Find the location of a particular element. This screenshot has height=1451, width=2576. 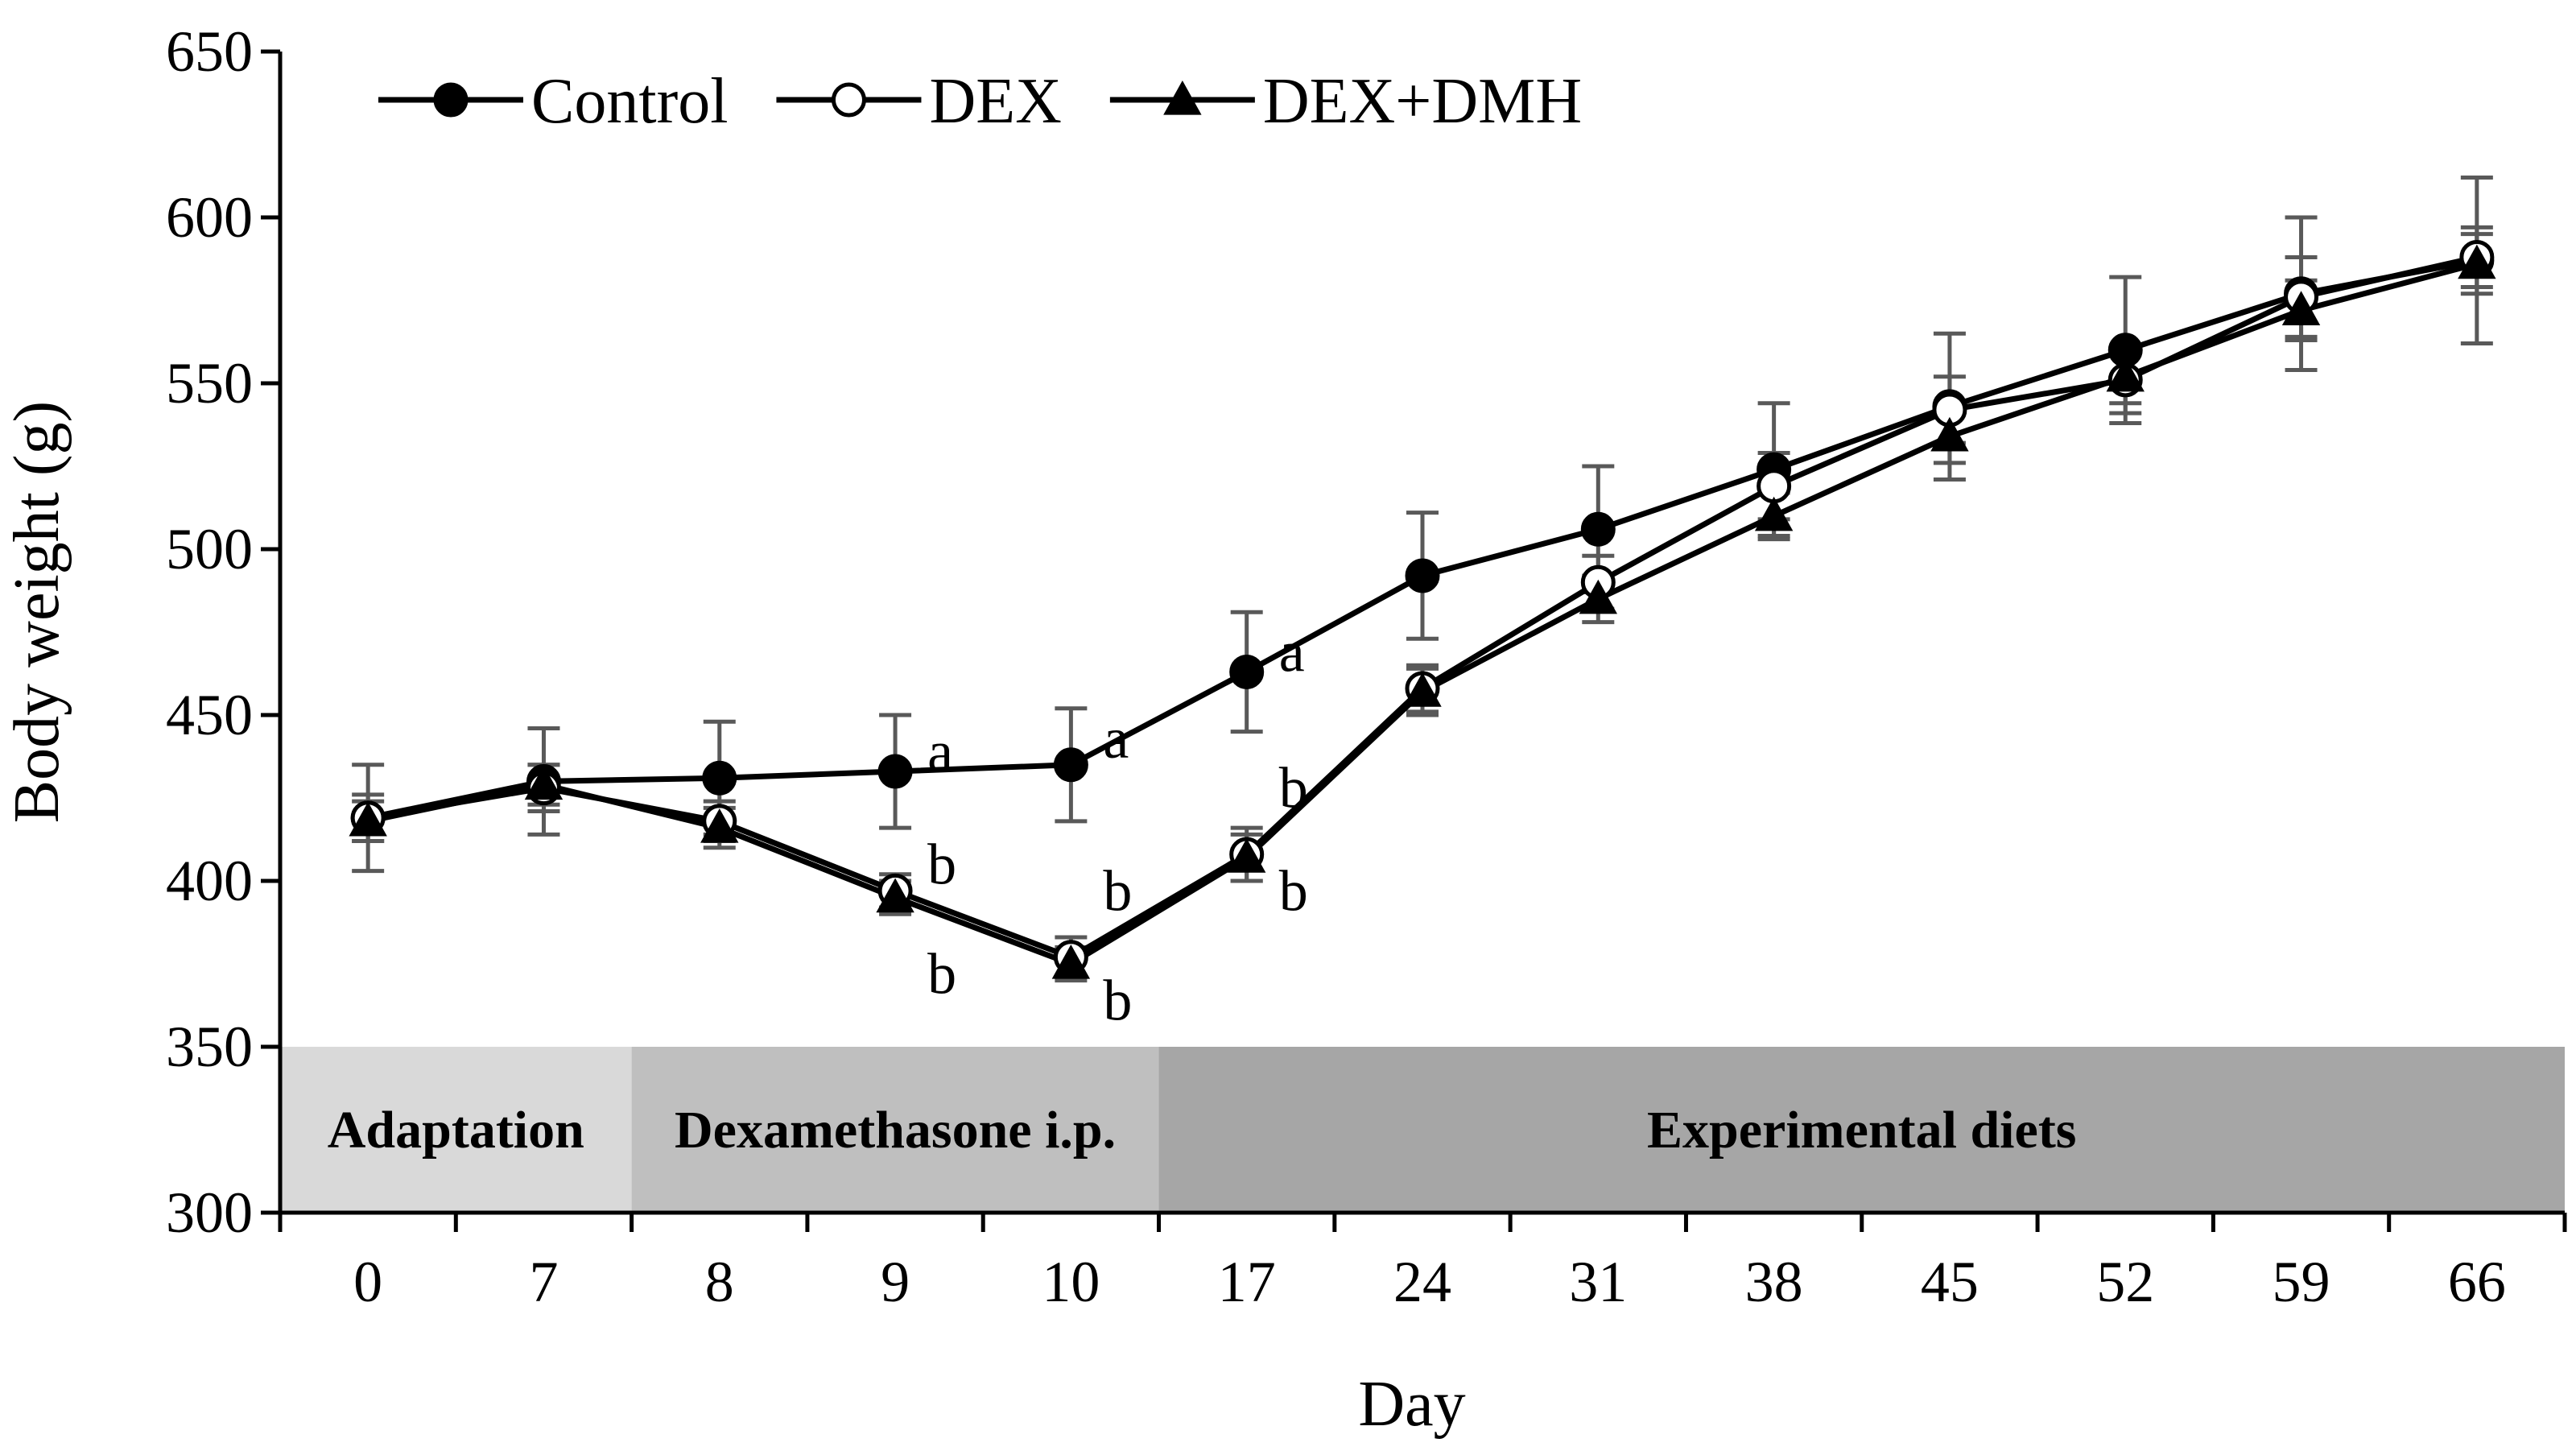

x-tick-label: 0 is located at coordinates (367, 1282).